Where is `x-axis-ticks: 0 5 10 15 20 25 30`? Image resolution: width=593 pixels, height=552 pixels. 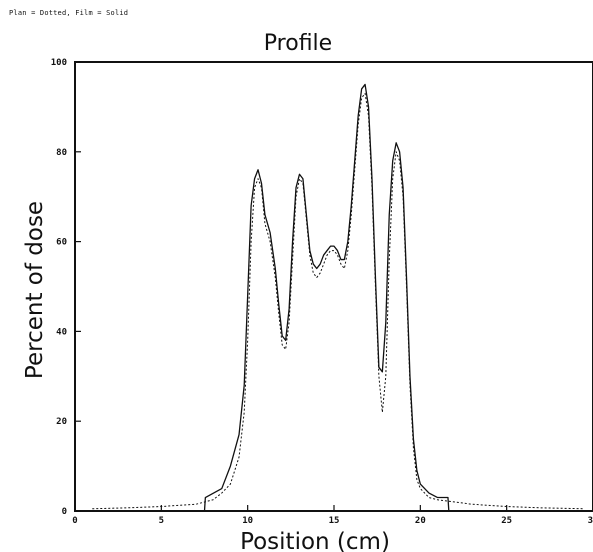 x-axis-ticks: 0 5 10 15 20 25 30 is located at coordinates (332, 515).